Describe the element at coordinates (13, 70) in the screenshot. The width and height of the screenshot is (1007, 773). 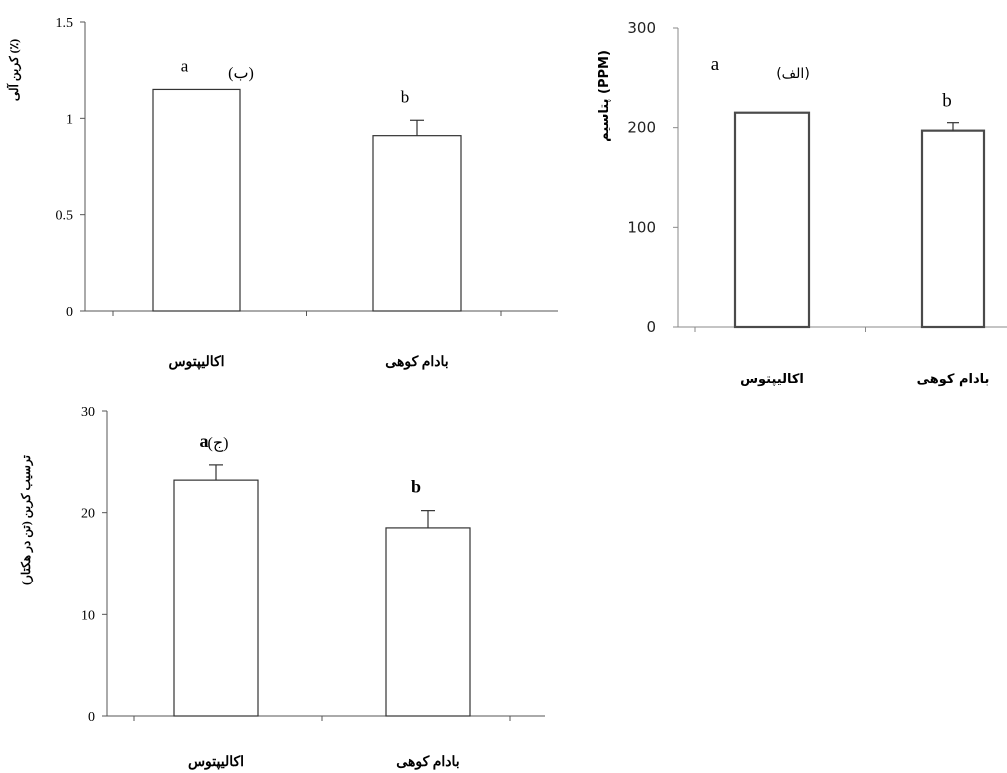
I see `y-axis-label: کربن آلی (٪)` at that location.